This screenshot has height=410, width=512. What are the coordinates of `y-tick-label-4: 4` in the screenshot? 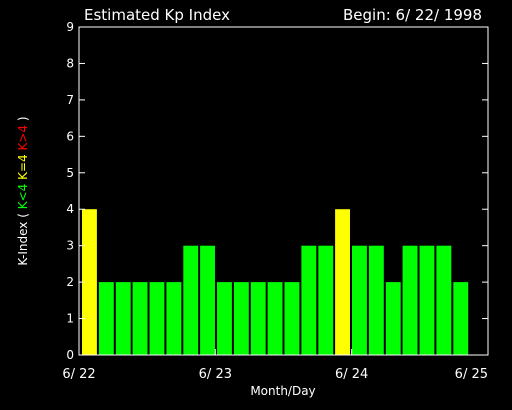 It's located at (70, 209).